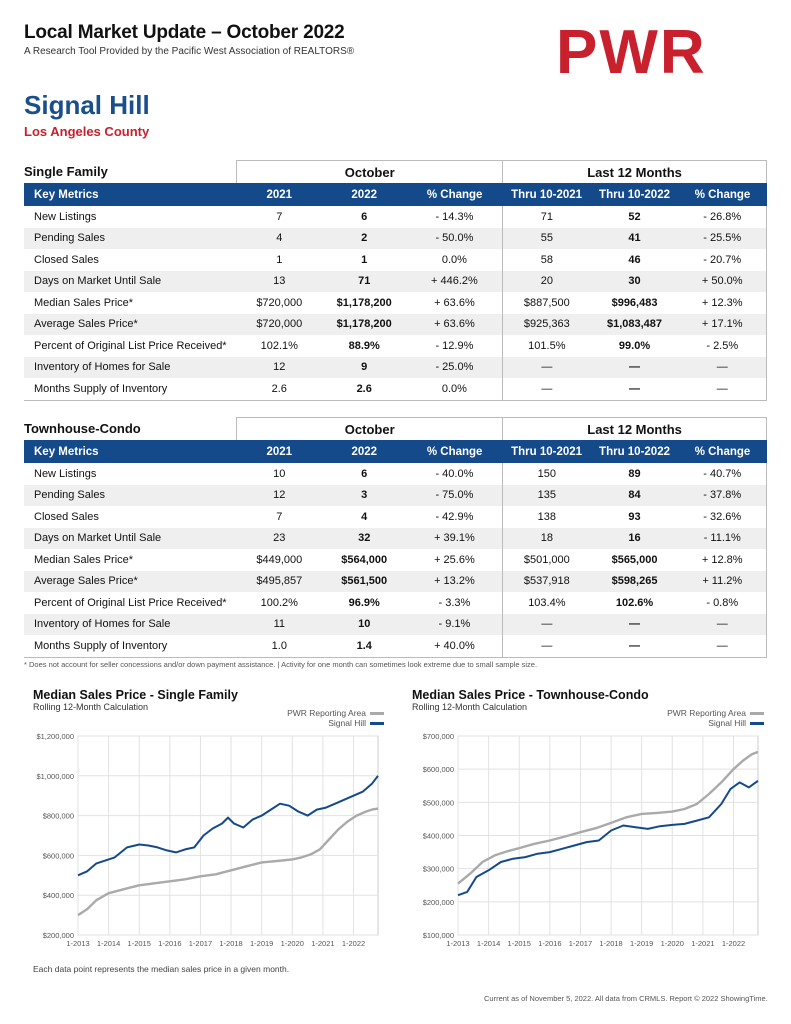 This screenshot has height=1024, width=791. I want to click on metric-value: $495,857, so click(279, 581).